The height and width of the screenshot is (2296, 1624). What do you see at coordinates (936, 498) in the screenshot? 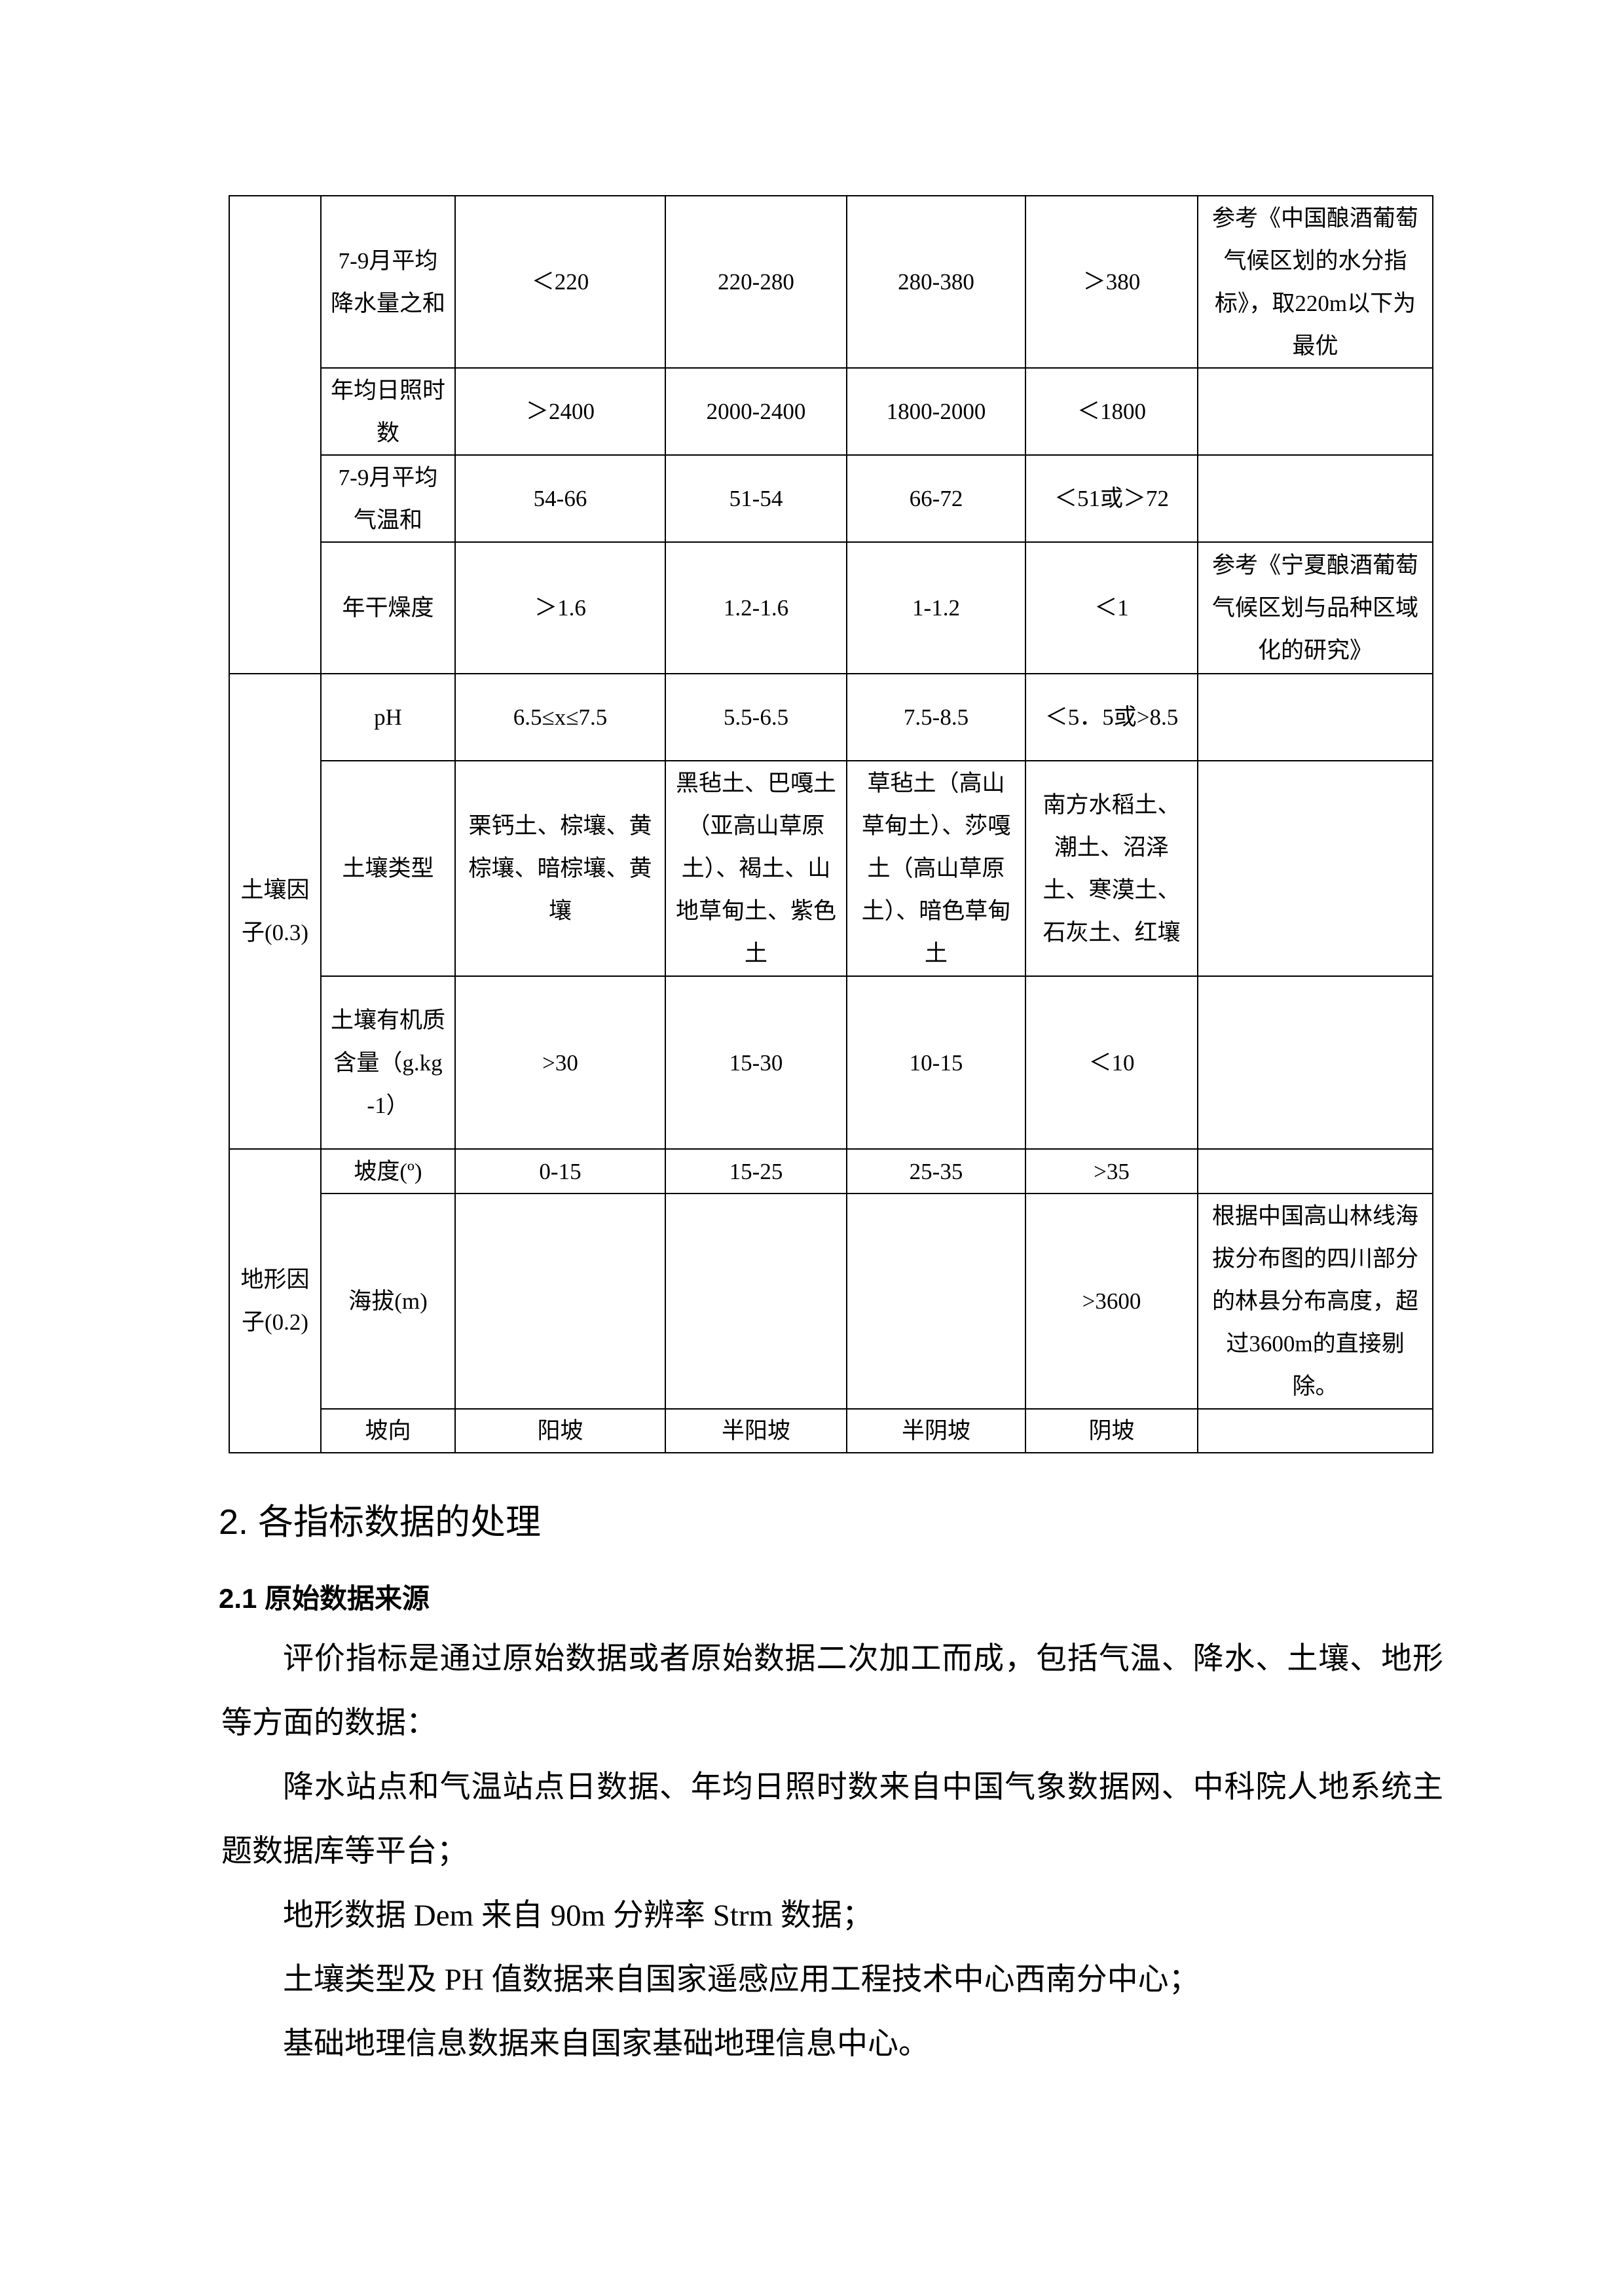
I see `grade-cell: 66-72` at bounding box center [936, 498].